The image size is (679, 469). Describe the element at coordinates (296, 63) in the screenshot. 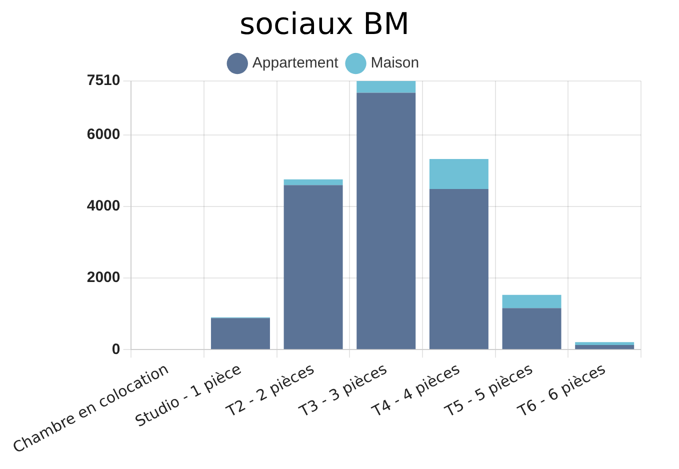

I see `legend-label: Appartement` at that location.